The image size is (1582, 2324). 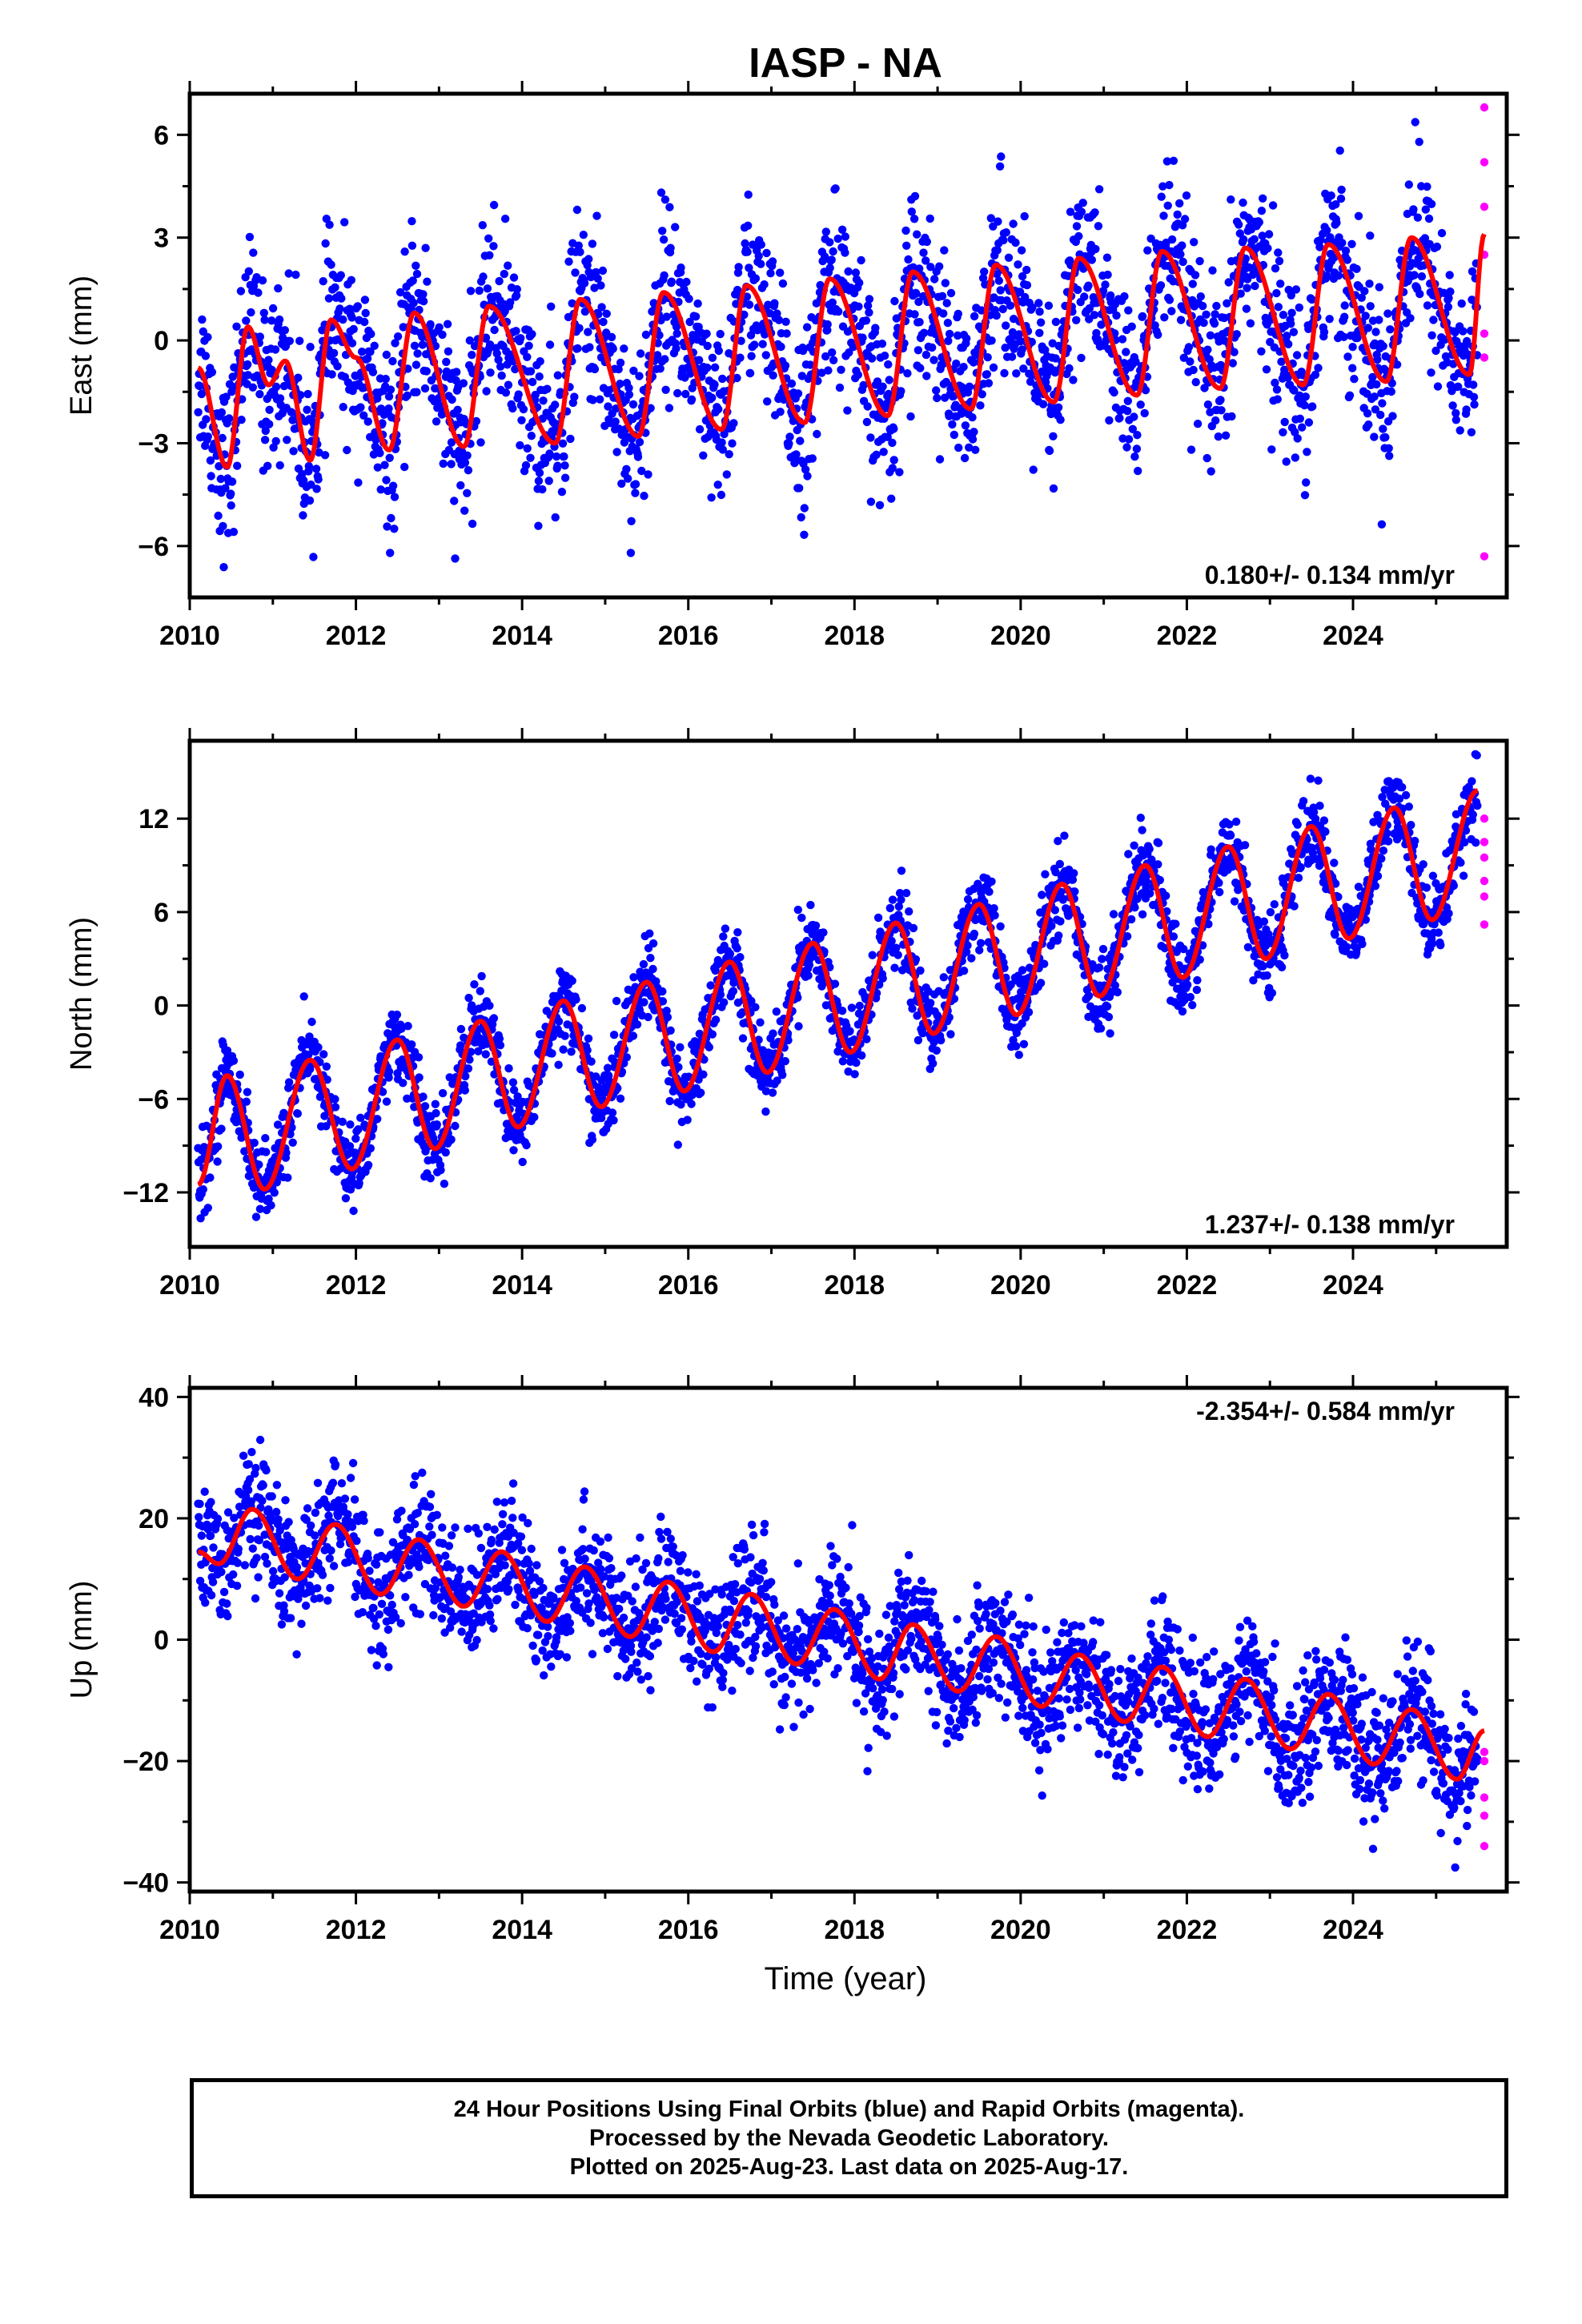 What do you see at coordinates (1485, 333) in the screenshot?
I see `rapid-point` at bounding box center [1485, 333].